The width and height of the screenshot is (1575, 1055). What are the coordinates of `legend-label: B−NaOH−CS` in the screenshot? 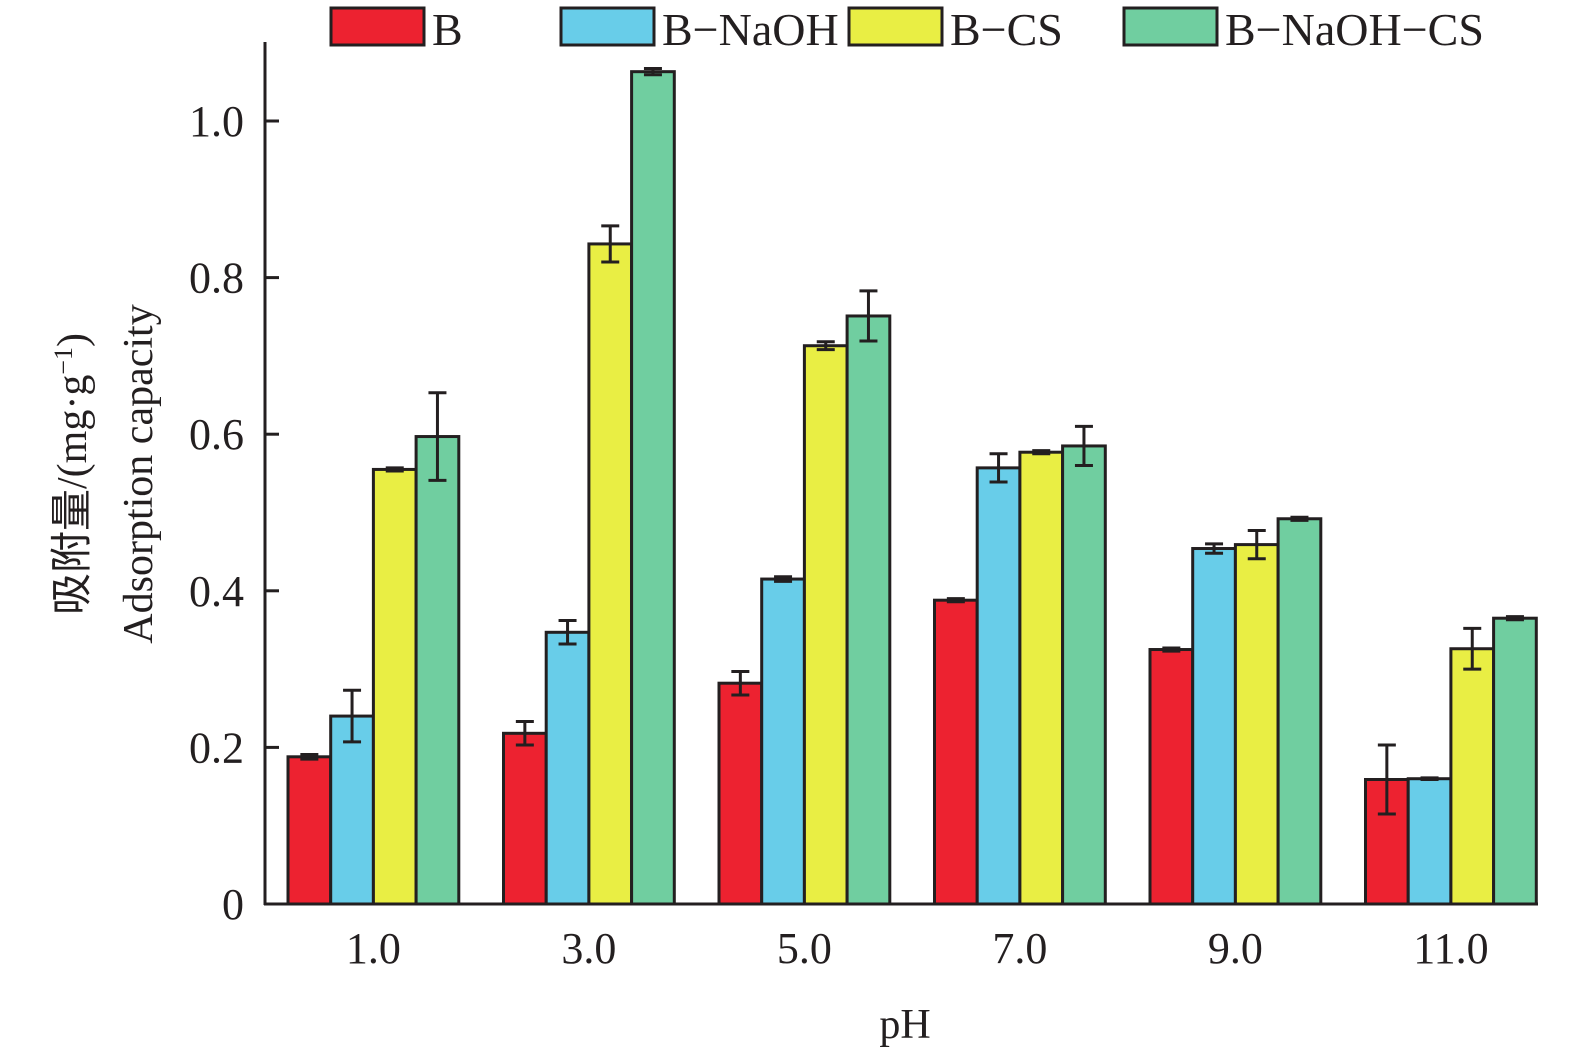 It's located at (1354, 29).